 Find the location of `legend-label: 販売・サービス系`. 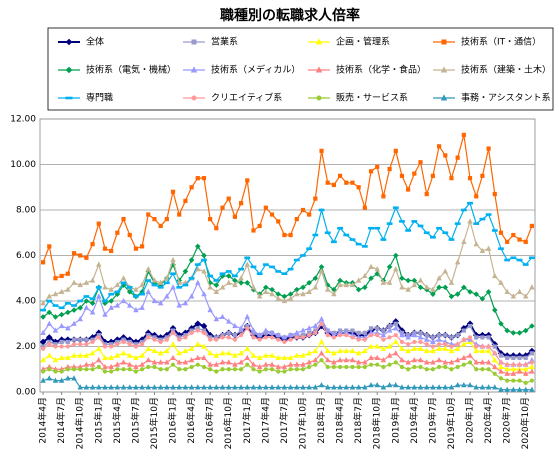

legend-label: 販売・サービス系 is located at coordinates (372, 98).